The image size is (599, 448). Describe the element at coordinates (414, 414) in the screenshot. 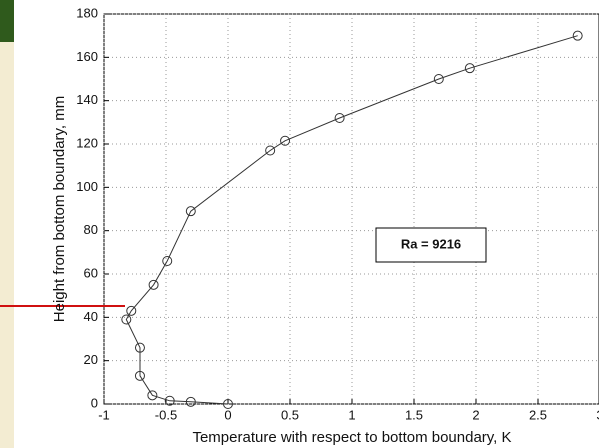

I see `x-tick-label: 1.5` at that location.